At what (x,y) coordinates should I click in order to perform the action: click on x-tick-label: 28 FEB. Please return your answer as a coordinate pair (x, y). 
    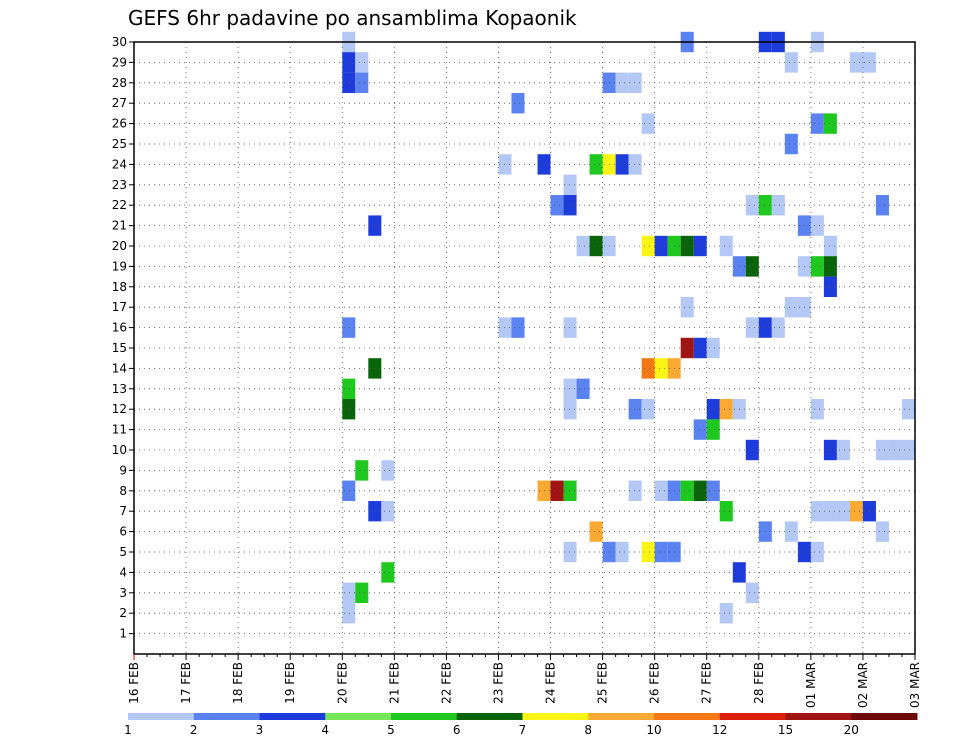
    Looking at the image, I should click on (759, 683).